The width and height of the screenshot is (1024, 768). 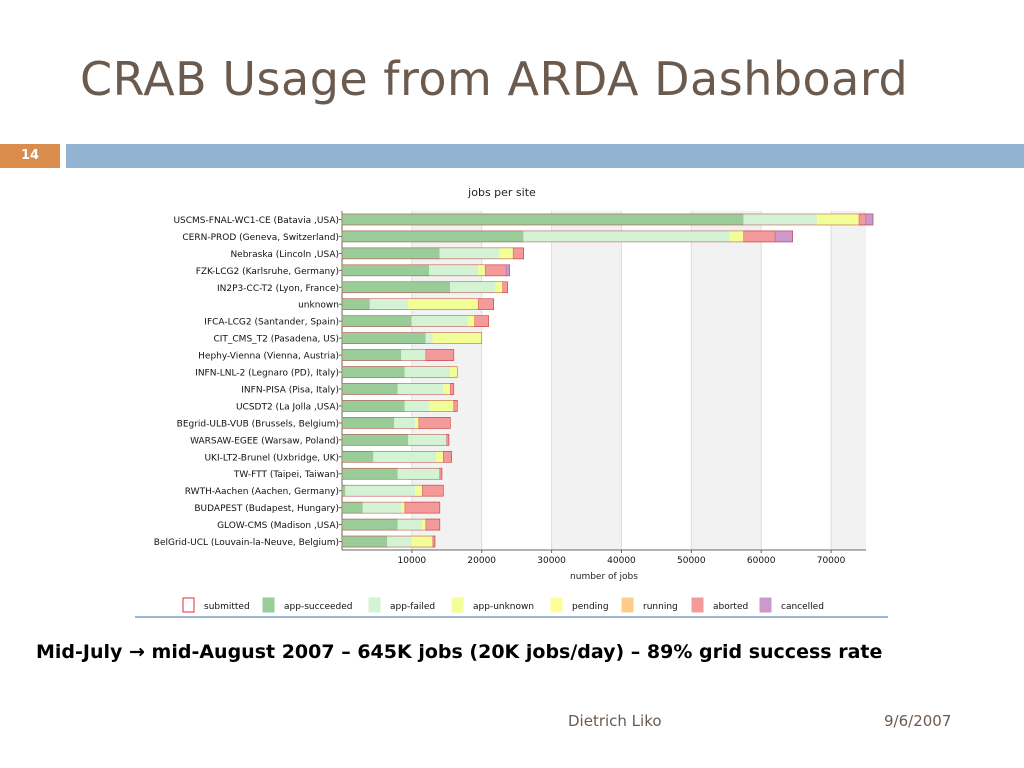 I want to click on category-label: IN2P3-CC-T2 (Lyon, France), so click(x=278, y=289).